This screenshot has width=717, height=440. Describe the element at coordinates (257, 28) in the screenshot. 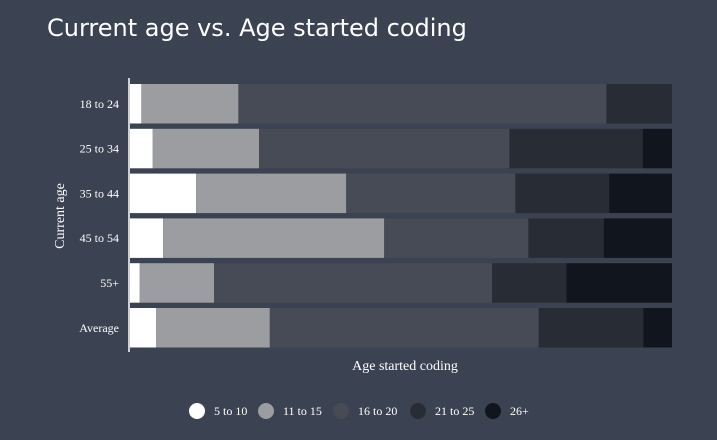

I see `chart-title: Current age vs. Age started coding` at that location.